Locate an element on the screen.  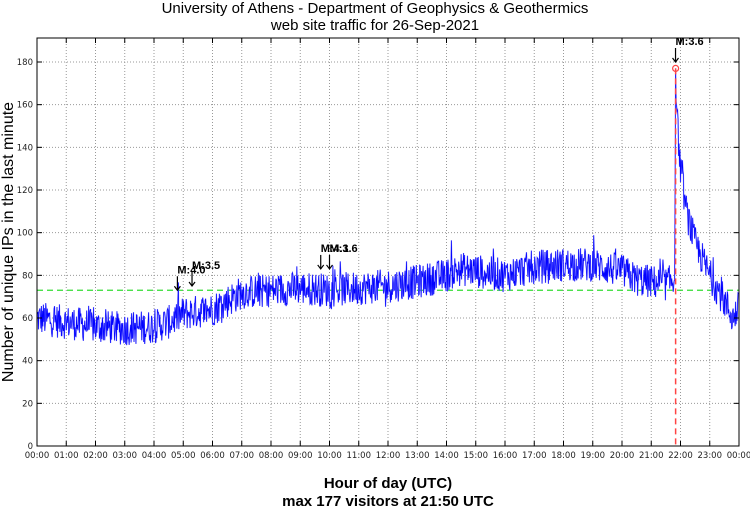
x-tick-label: 09:00 is located at coordinates (300, 456).